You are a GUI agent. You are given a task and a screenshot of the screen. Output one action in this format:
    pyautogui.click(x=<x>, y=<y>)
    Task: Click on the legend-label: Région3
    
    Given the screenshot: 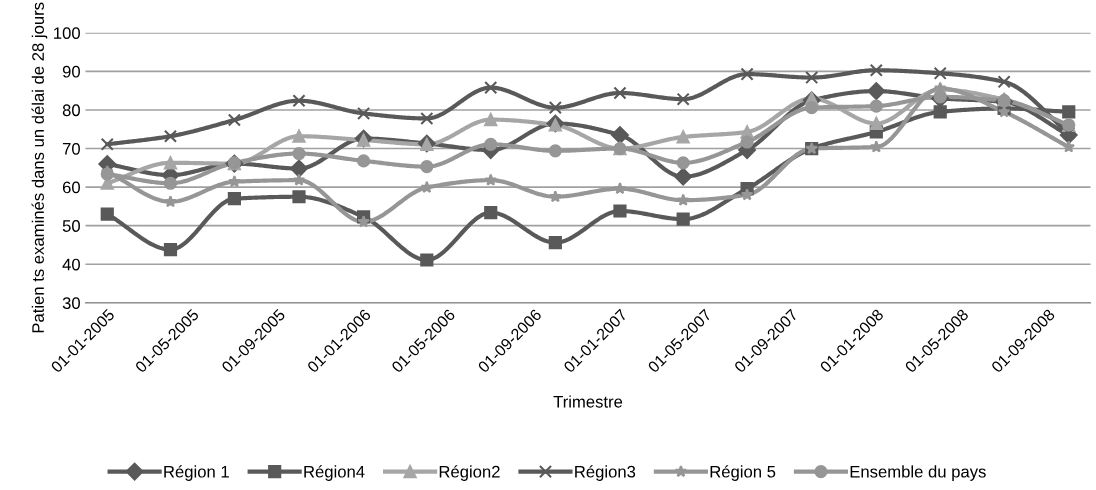 What is the action you would take?
    pyautogui.click(x=605, y=473)
    